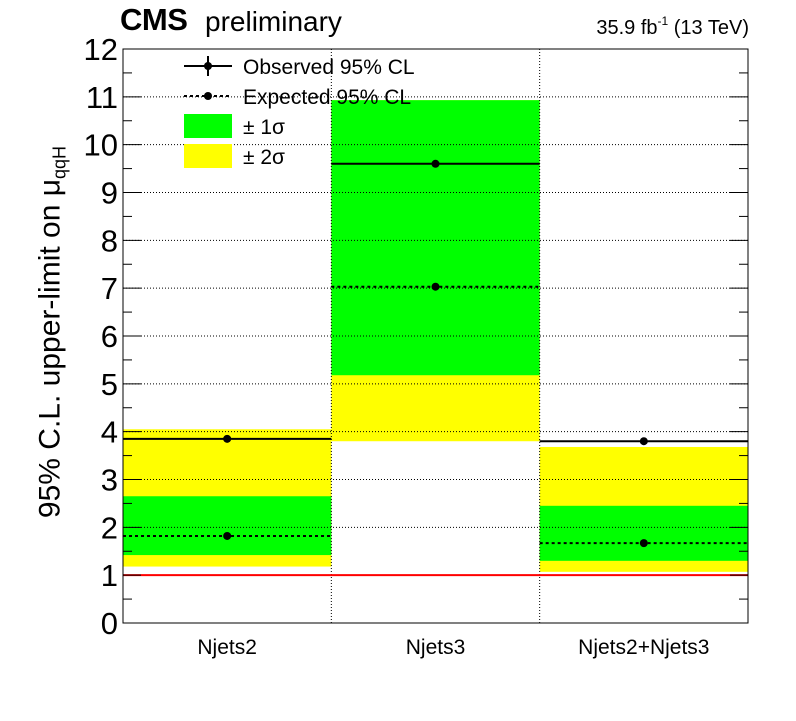 The image size is (796, 721). I want to click on y-tick-label-6: 6, so click(109, 336).